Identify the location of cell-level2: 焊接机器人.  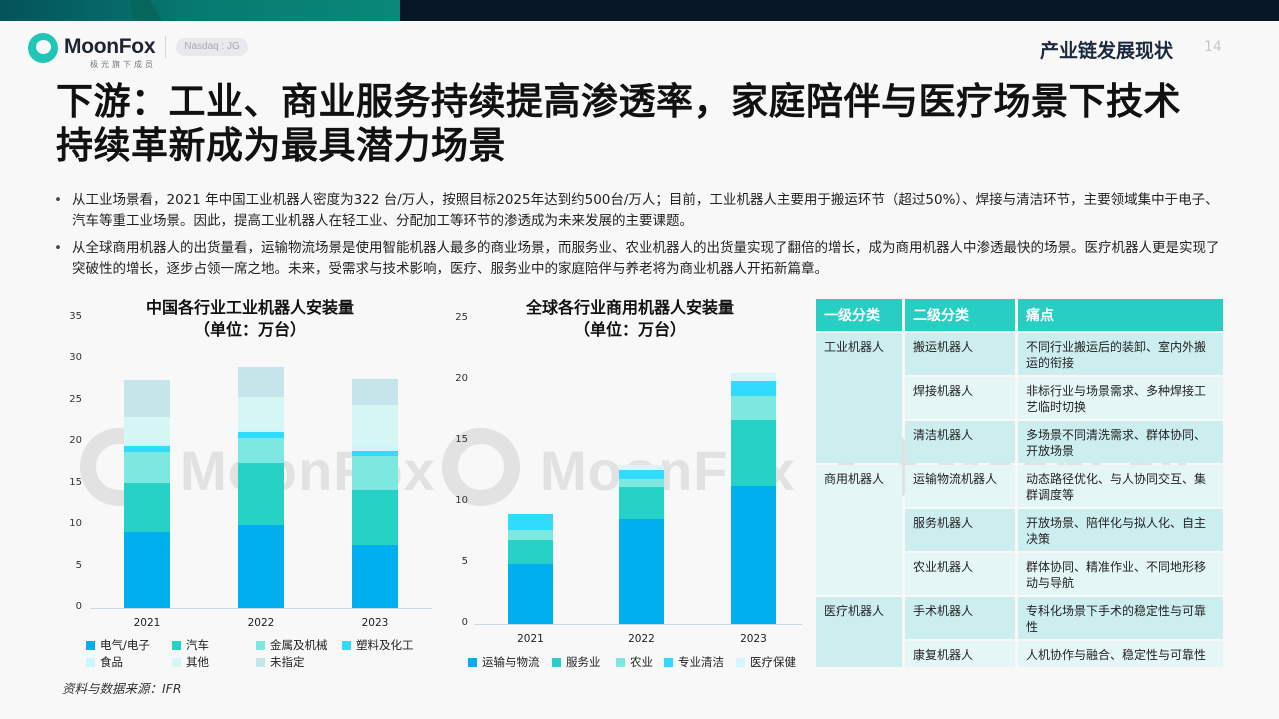
(960, 398).